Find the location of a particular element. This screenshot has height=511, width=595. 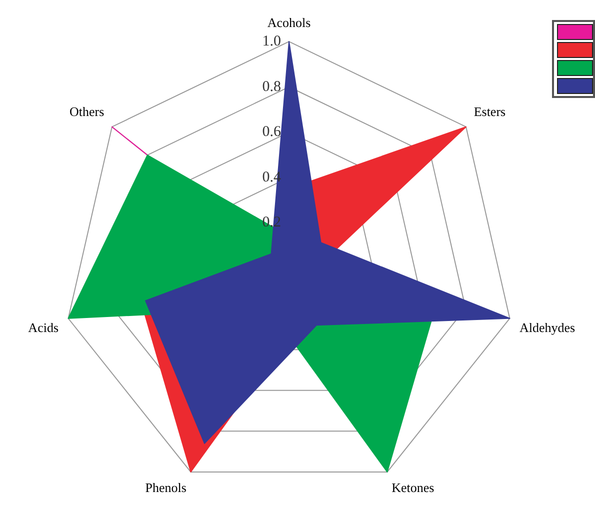

spoke-label: Ketones is located at coordinates (413, 488).